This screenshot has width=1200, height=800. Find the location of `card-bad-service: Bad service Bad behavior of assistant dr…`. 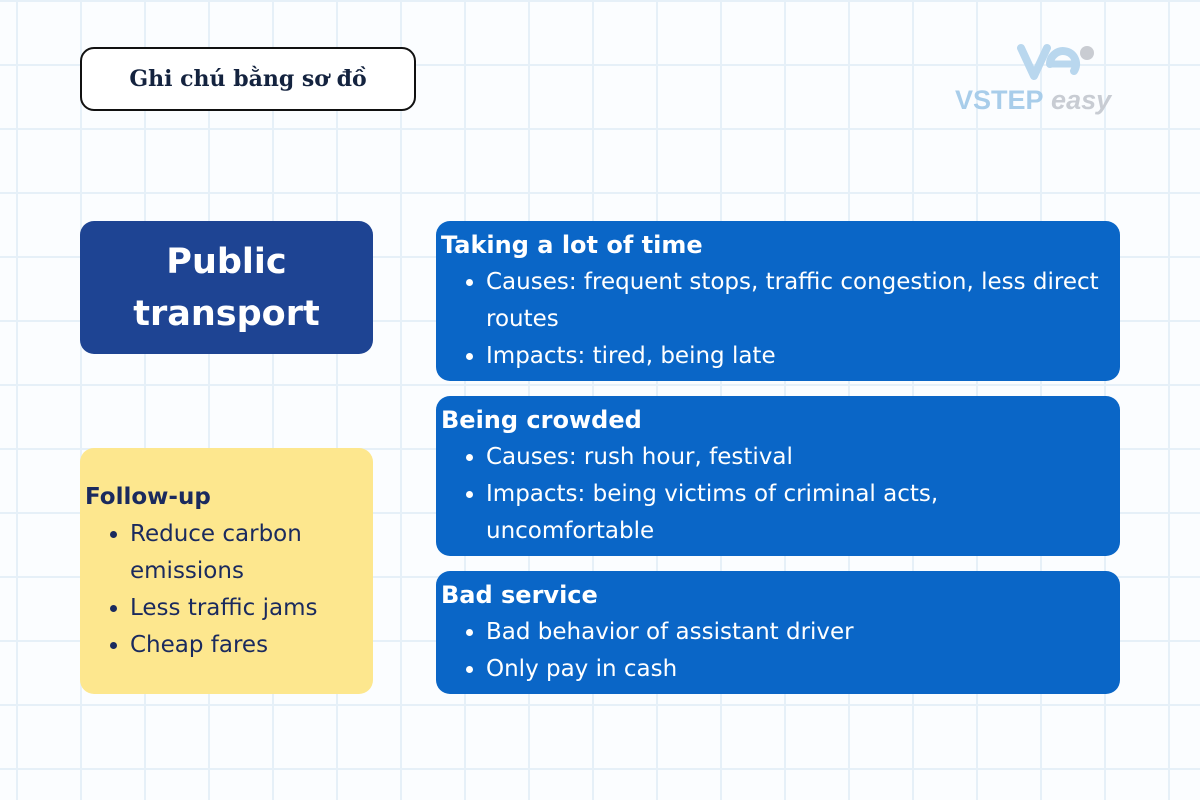

card-bad-service: Bad service Bad behavior of assistant dr… is located at coordinates (778, 632).